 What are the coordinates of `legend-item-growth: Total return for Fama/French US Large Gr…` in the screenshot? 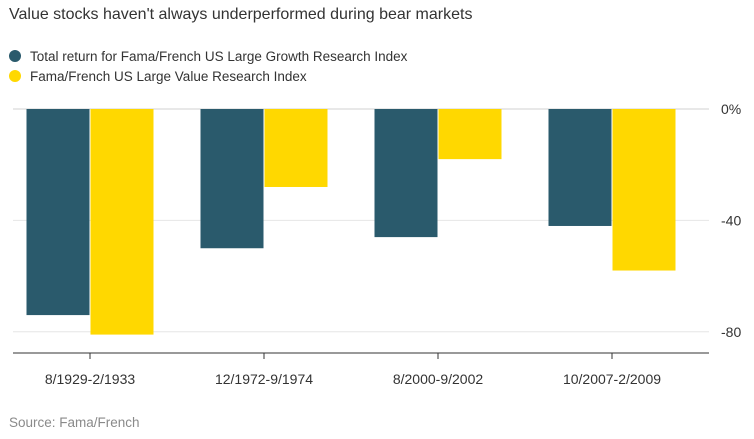 It's located at (208, 56).